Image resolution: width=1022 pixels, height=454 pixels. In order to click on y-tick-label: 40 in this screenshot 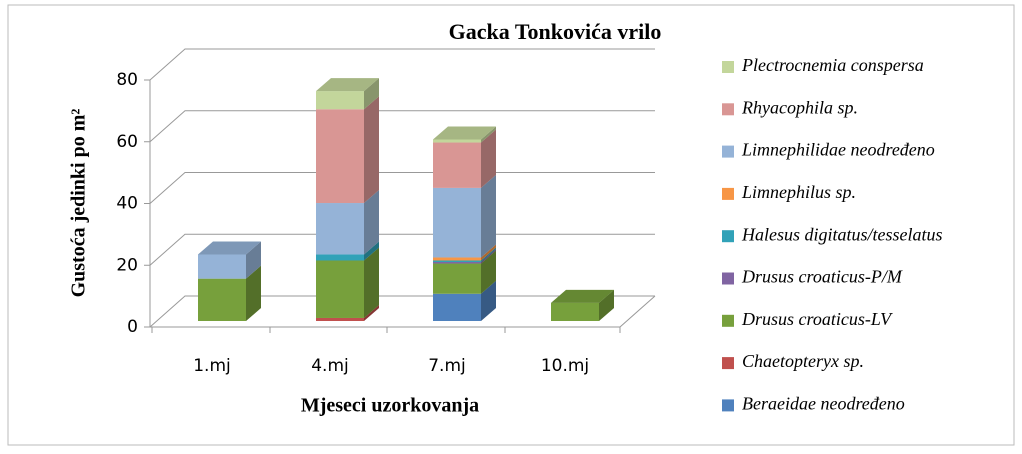, I will do `click(127, 204)`.